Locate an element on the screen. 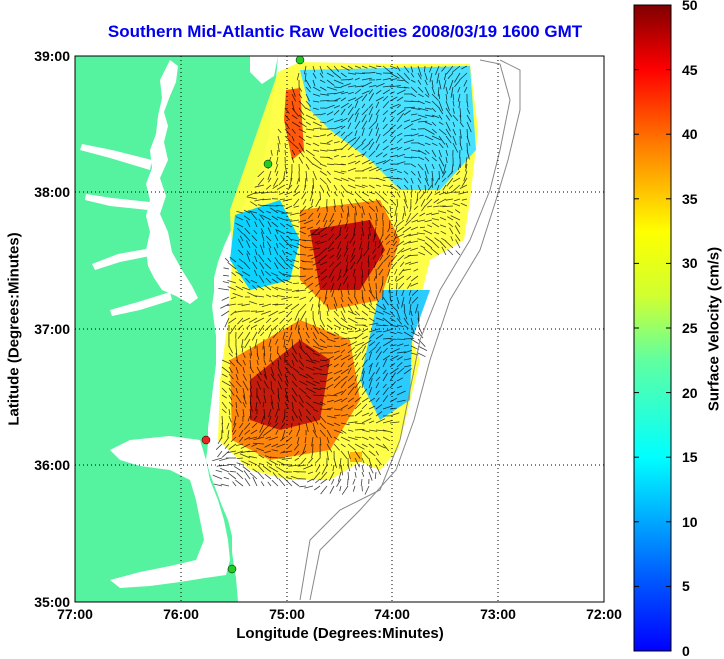 The width and height of the screenshot is (724, 659). colorbar-tick-label: 10 is located at coordinates (690, 521).